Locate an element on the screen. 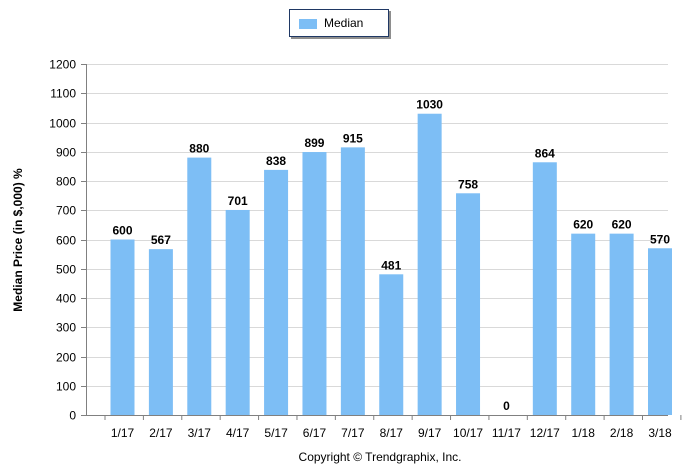 The image size is (699, 473). data-label: 915 is located at coordinates (353, 138).